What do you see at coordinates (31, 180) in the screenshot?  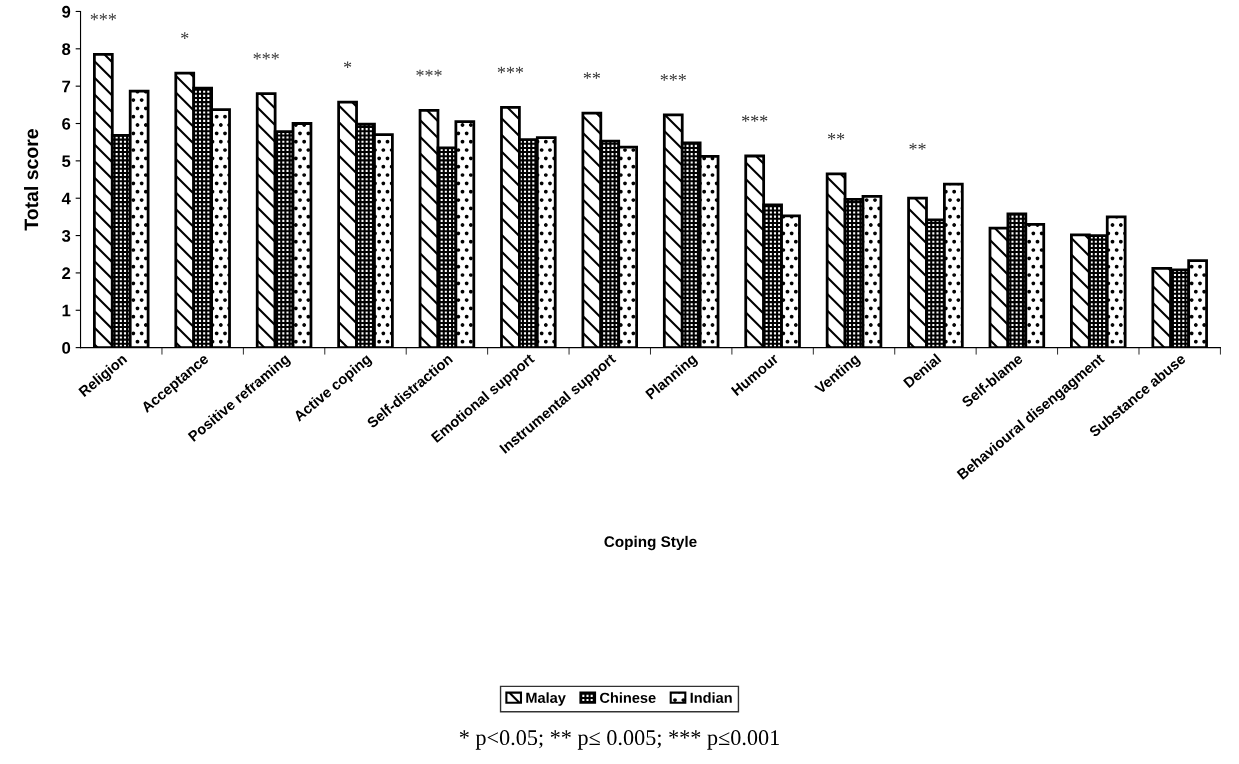 I see `y-axis-title: Total score` at bounding box center [31, 180].